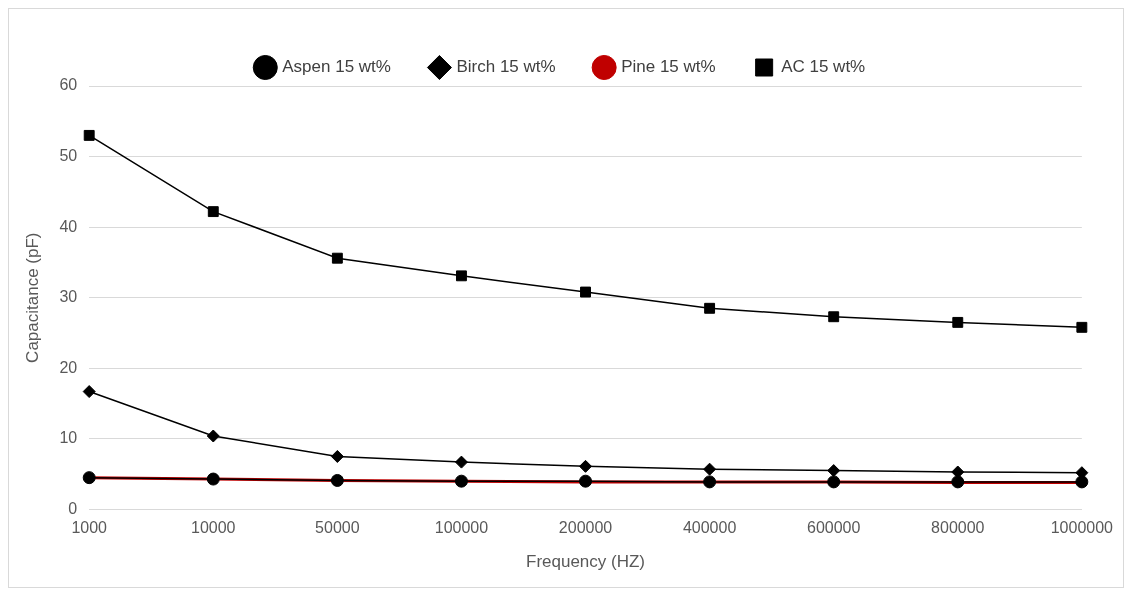  What do you see at coordinates (68, 438) in the screenshot?
I see `y-tick-label: 10` at bounding box center [68, 438].